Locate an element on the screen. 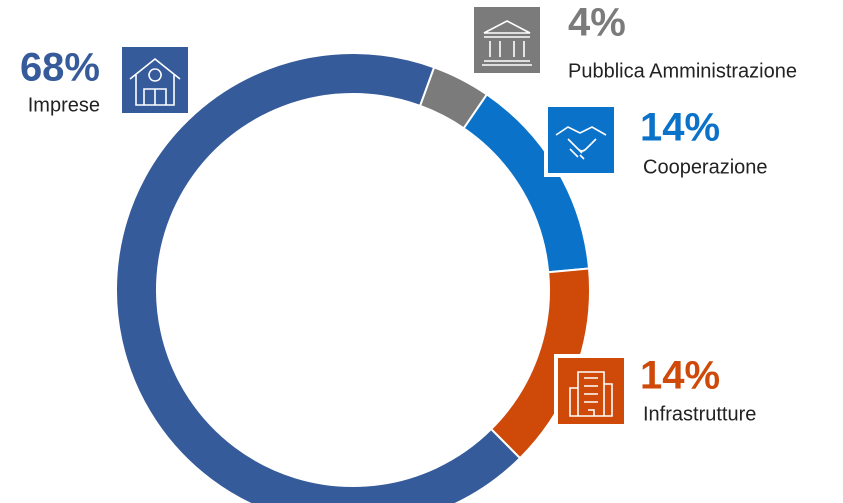  category-label: Cooperazione is located at coordinates (705, 167).